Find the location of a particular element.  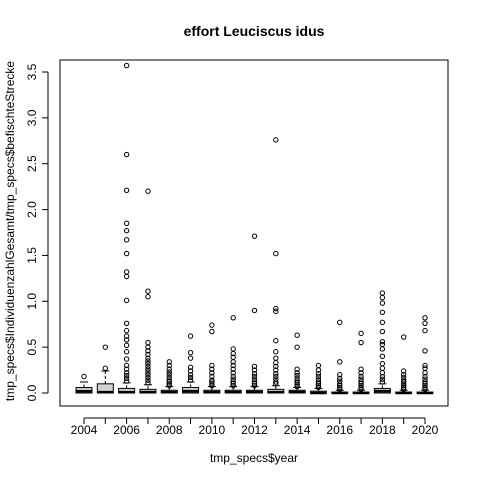

x-tick-label: 2004 is located at coordinates (84, 430).